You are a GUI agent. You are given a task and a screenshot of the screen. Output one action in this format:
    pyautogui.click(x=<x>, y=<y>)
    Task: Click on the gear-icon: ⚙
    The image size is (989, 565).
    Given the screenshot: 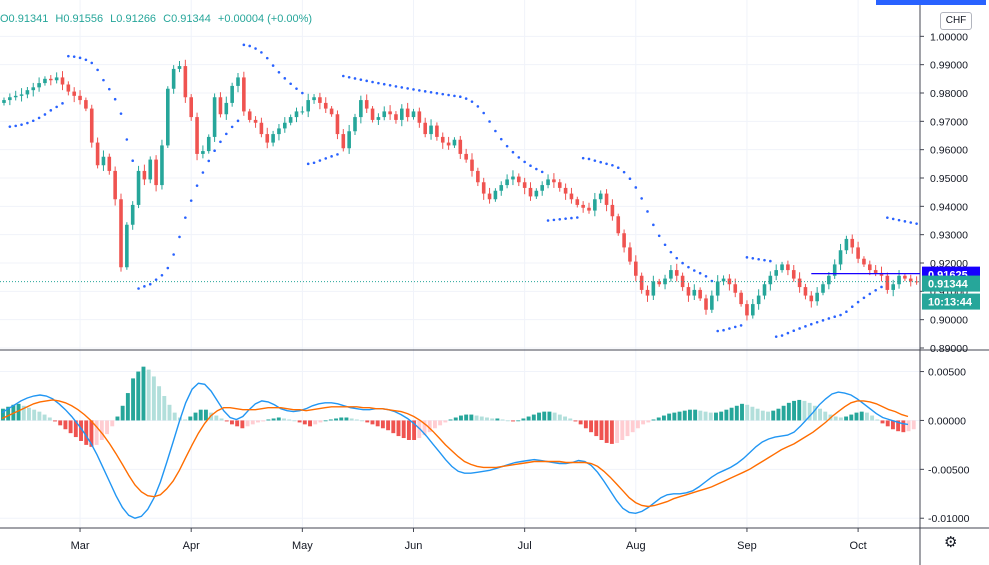 What is the action you would take?
    pyautogui.click(x=951, y=542)
    